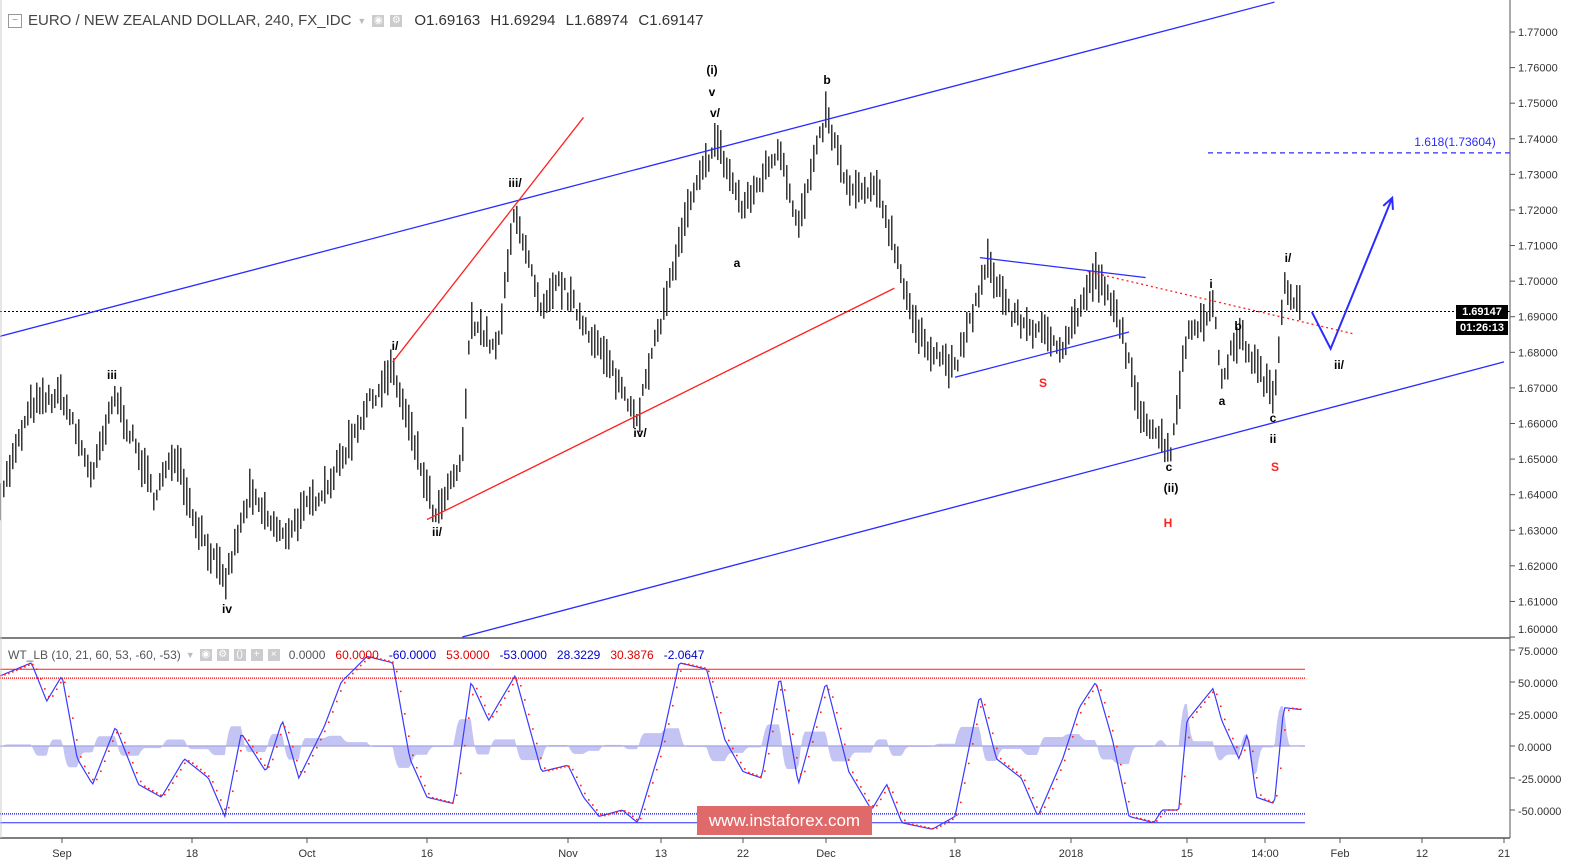 This screenshot has width=1577, height=866. Describe the element at coordinates (1169, 467) in the screenshot. I see `wave-label: c` at that location.